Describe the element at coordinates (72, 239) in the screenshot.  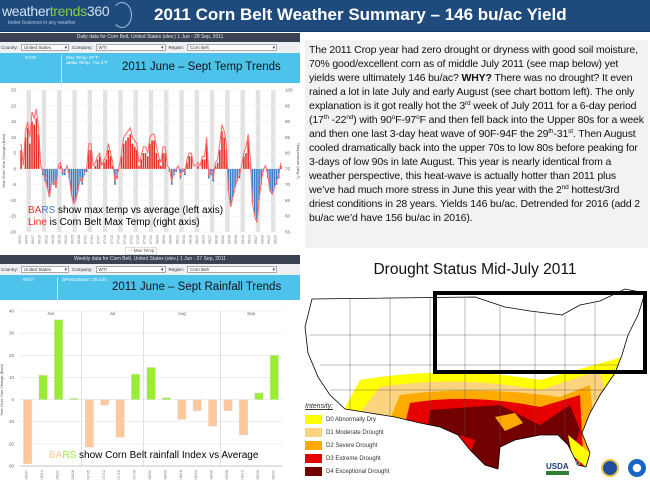
I see `x-tick-label: 06/25` at that location.